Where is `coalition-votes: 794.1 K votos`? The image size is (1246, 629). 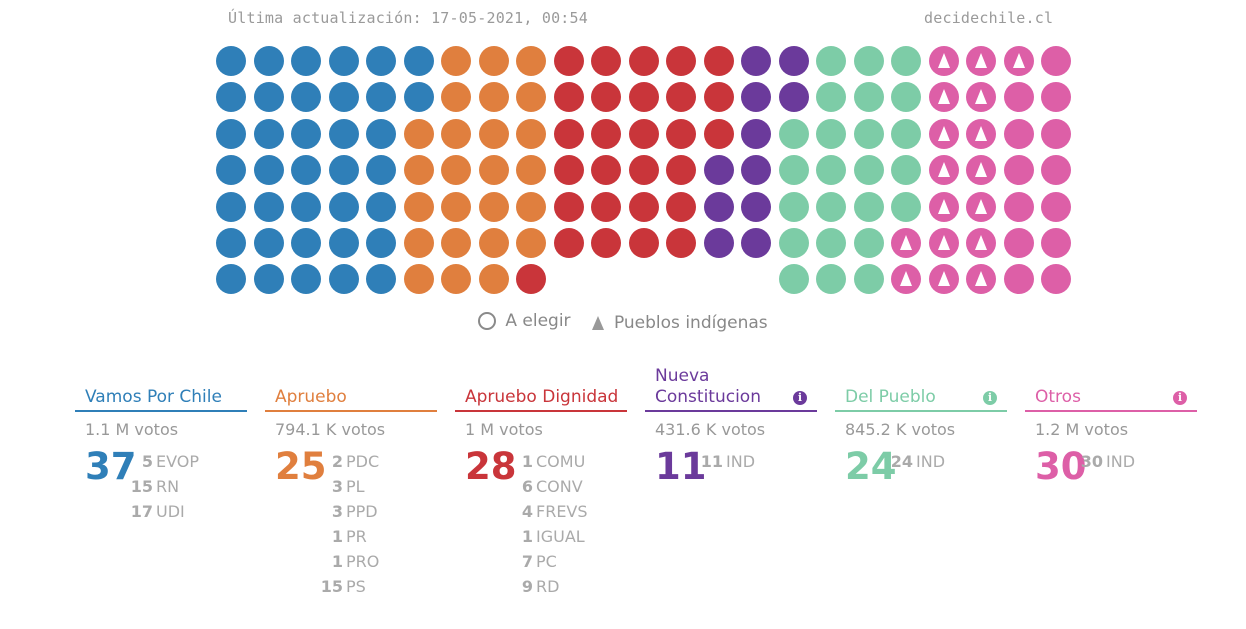 coalition-votes: 794.1 K votos is located at coordinates (330, 429).